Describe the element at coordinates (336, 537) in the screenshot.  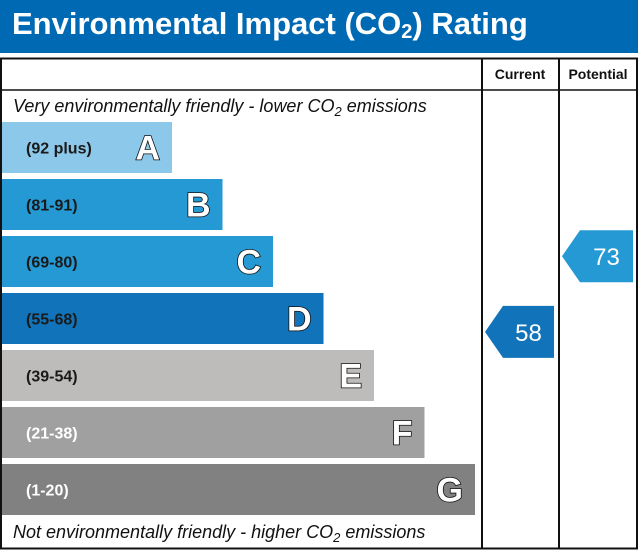
I see `bottom-note-sub: 2` at that location.